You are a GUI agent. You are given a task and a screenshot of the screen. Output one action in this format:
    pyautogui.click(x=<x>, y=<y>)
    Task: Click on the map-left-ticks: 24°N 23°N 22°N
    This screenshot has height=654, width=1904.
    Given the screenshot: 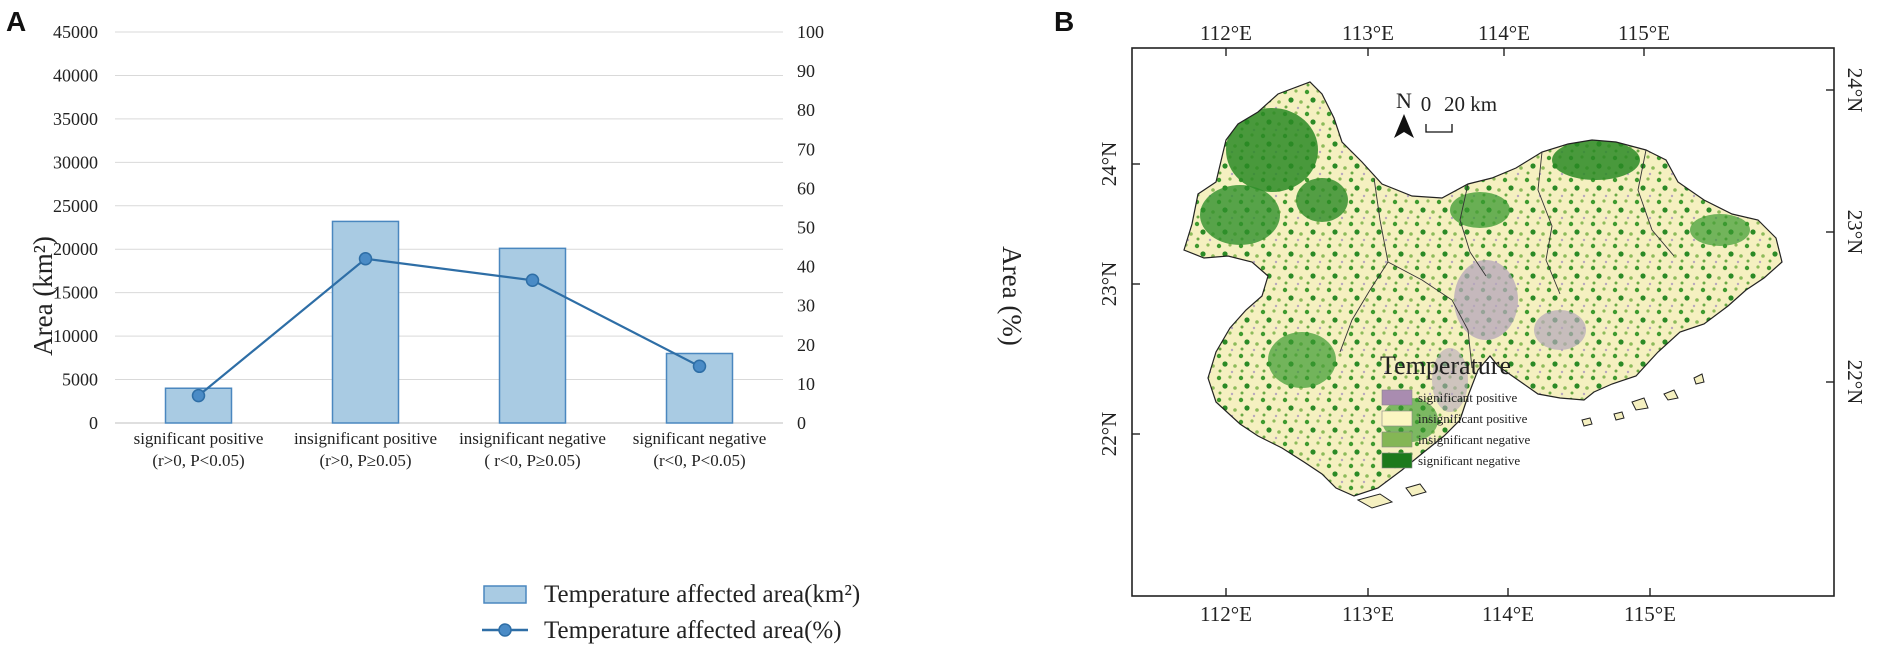 What is the action you would take?
    pyautogui.click(x=1109, y=299)
    